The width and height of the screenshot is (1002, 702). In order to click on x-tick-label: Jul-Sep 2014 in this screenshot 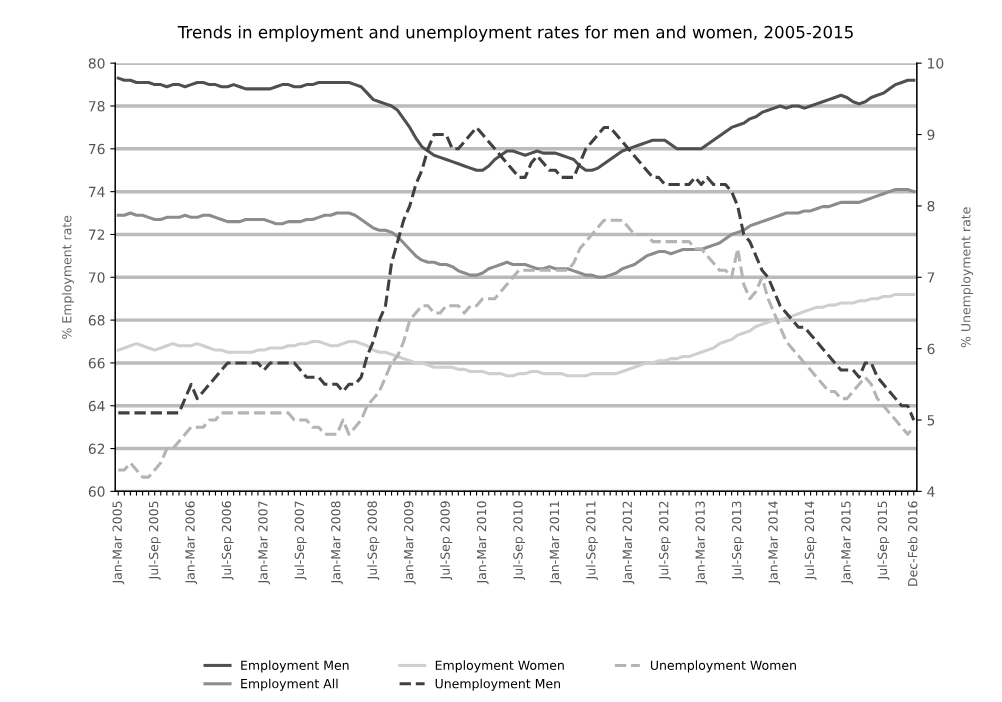, I will do `click(810, 541)`.